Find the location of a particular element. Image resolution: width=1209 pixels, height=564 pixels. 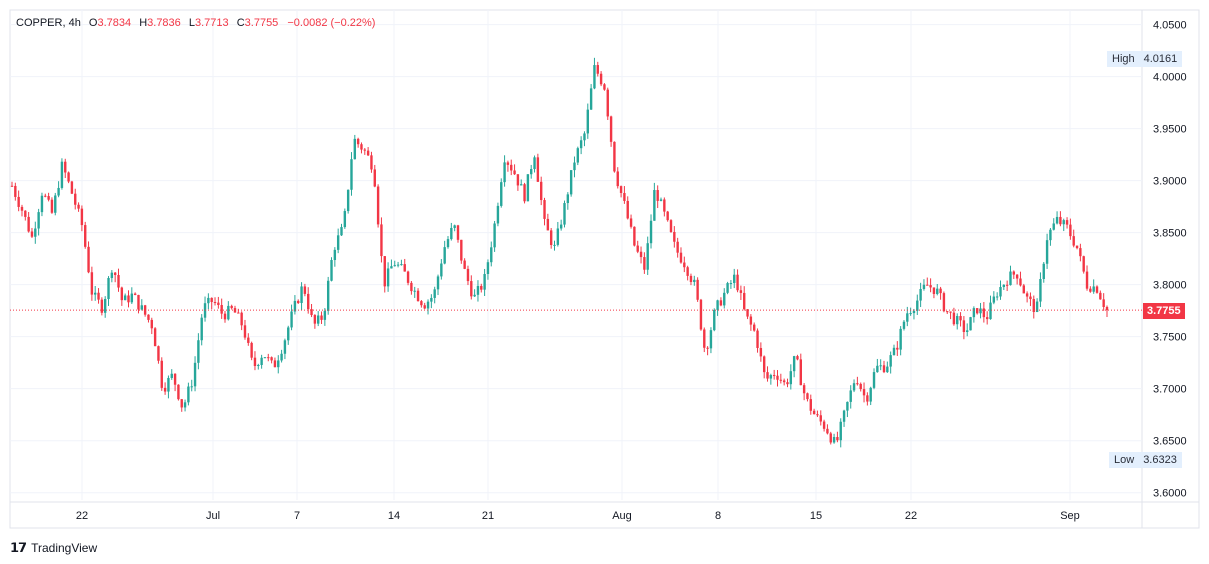

high-marker-value: 4.0161 is located at coordinates (1160, 59).